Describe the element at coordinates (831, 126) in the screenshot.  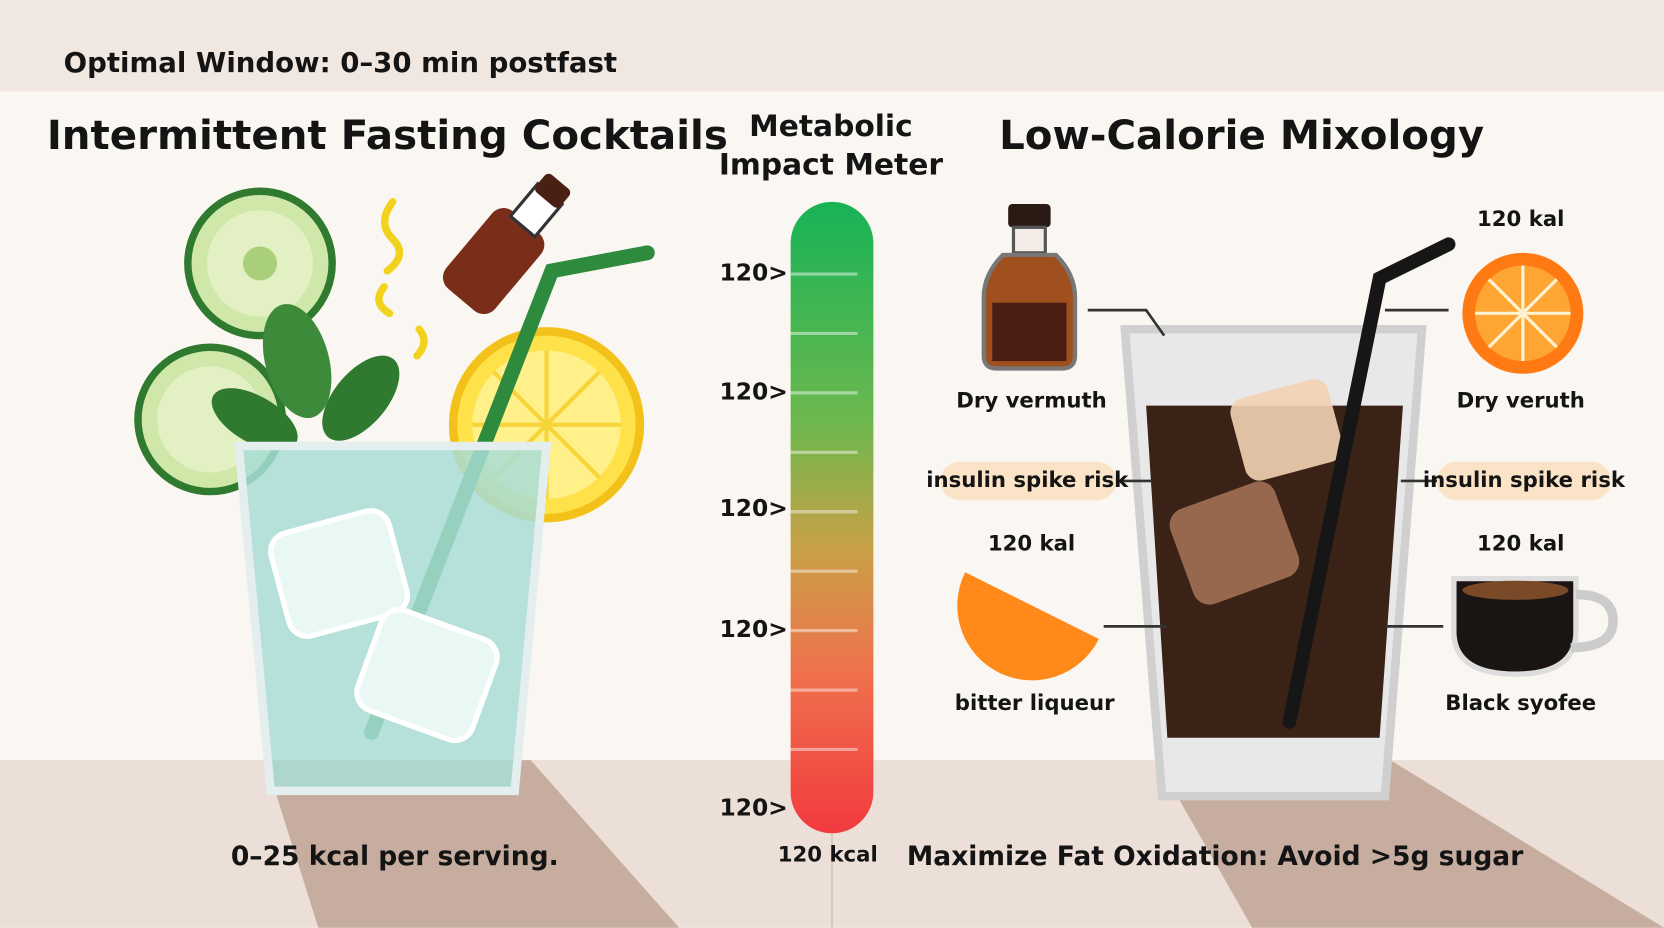
I see `meter-title: Metabolic` at that location.